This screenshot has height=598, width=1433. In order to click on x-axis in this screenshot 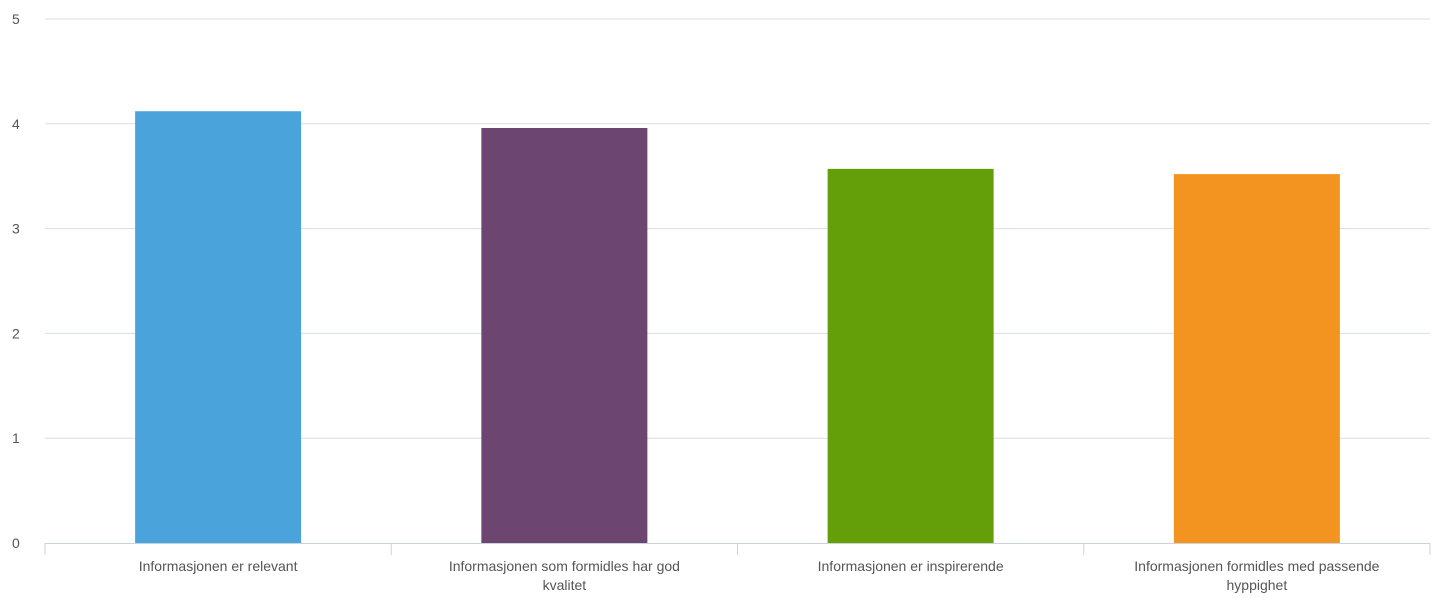, I will do `click(737, 549)`.